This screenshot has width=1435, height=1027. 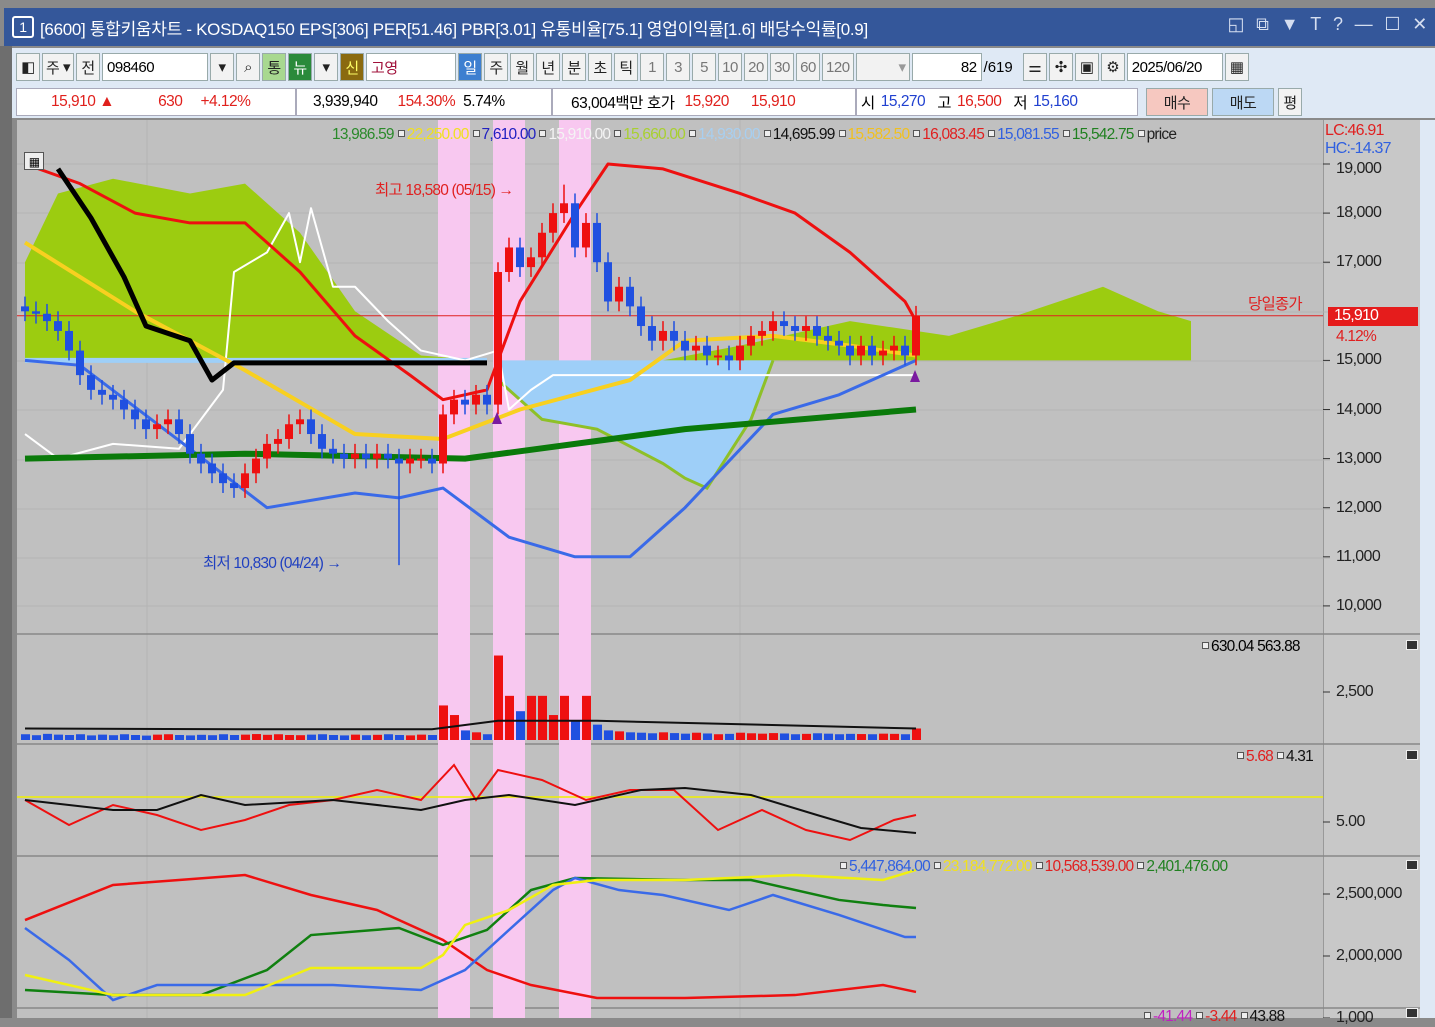 What do you see at coordinates (28, 67) in the screenshot?
I see `panel-toggle-icon: ◧` at bounding box center [28, 67].